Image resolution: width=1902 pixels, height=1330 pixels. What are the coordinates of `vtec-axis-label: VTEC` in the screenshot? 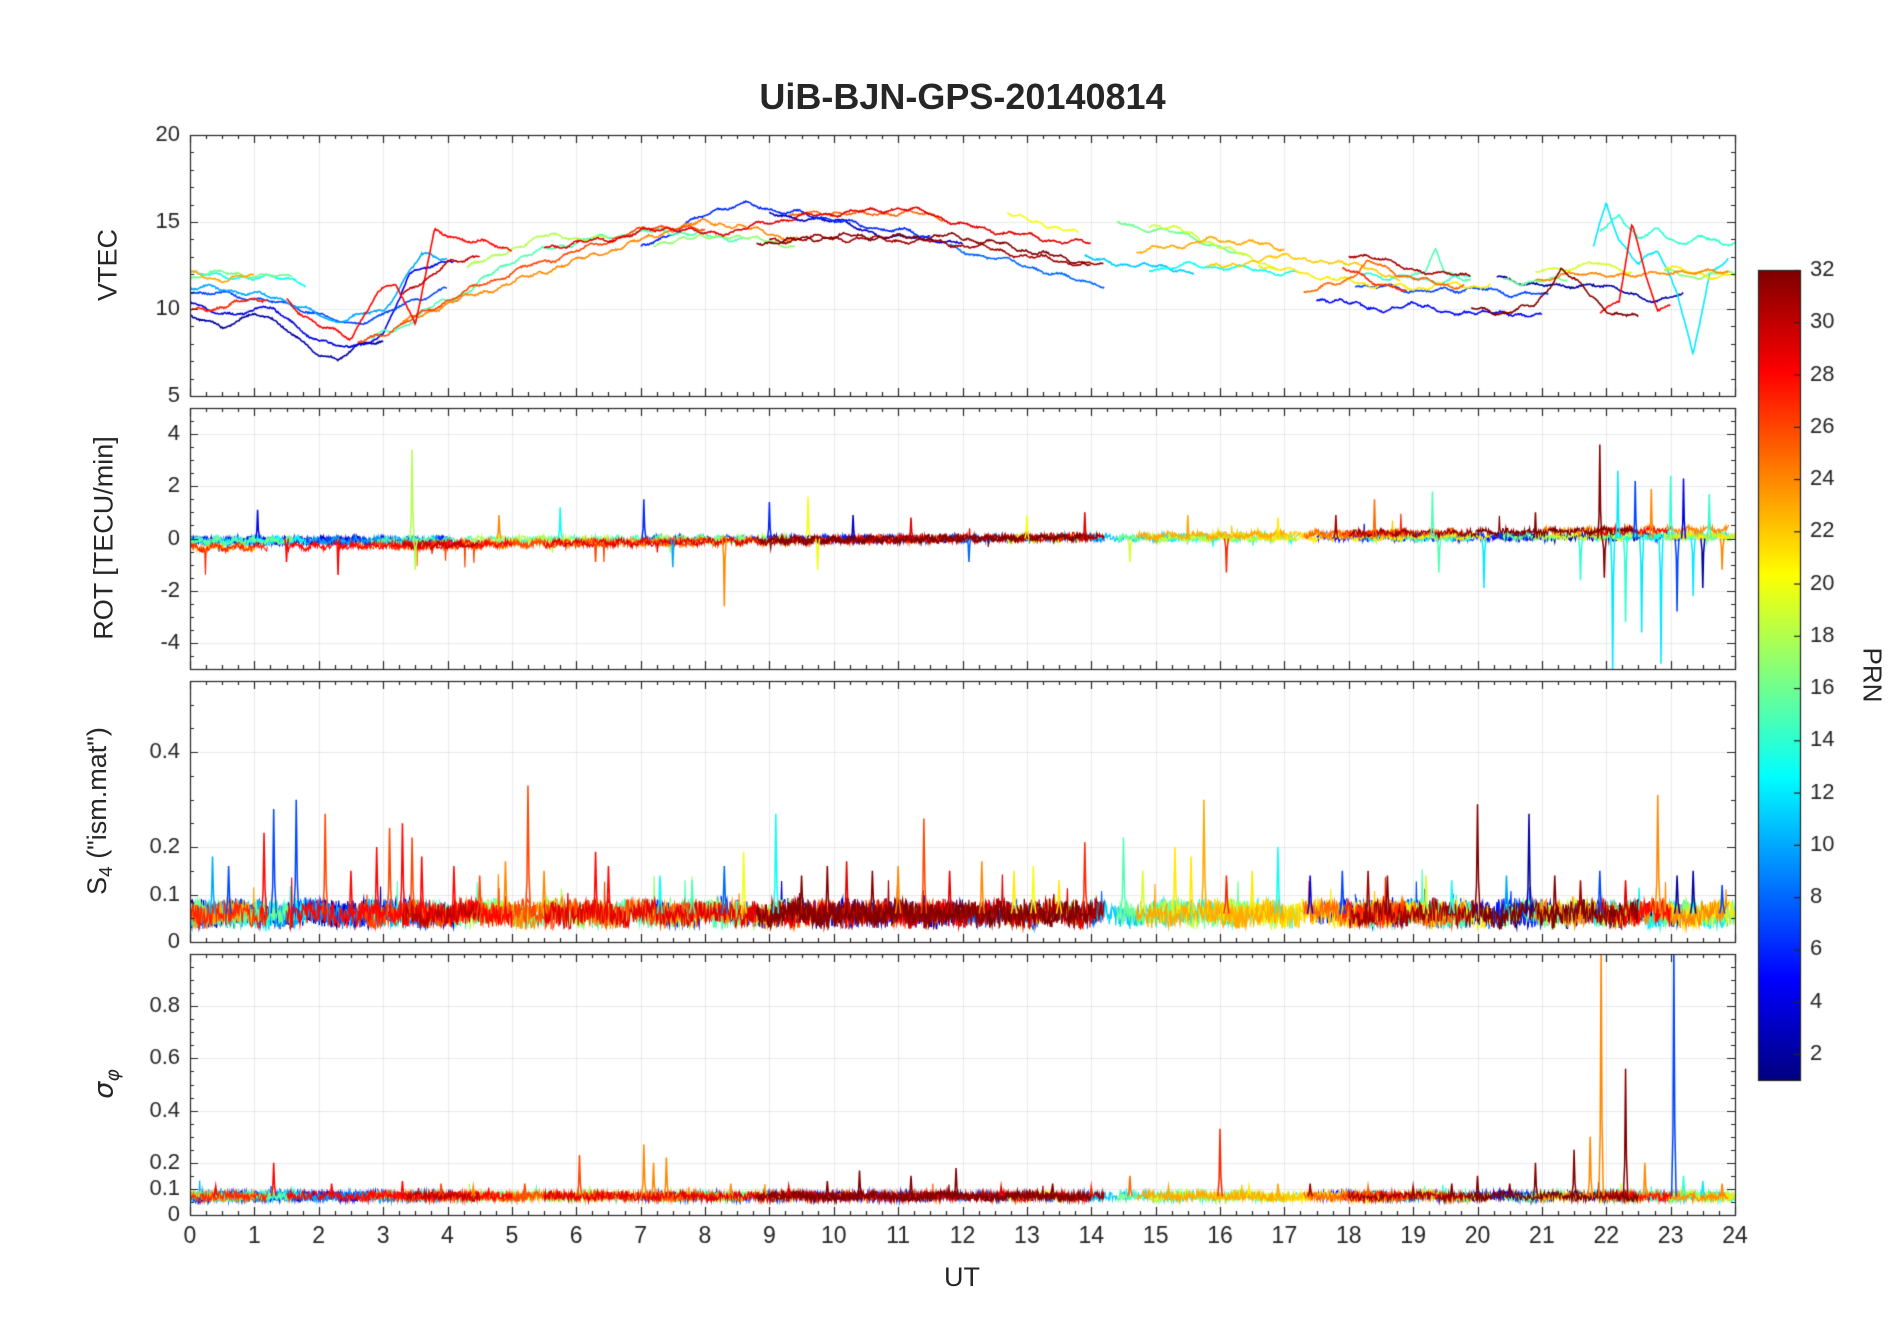 It's located at (107, 265).